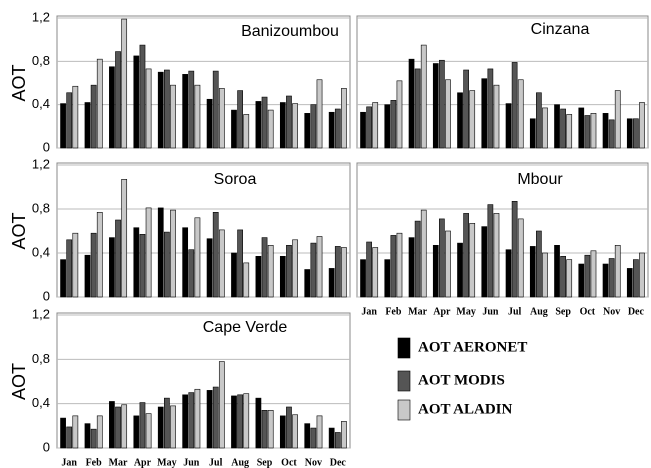 This screenshot has height=468, width=651. Describe the element at coordinates (560, 29) in the screenshot. I see `panel-title: Cinzana` at that location.